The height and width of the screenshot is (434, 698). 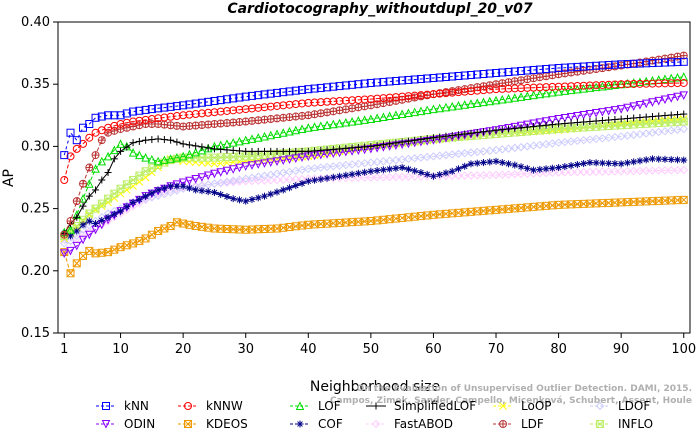 I want to click on legend-marker, so click(x=503, y=406).